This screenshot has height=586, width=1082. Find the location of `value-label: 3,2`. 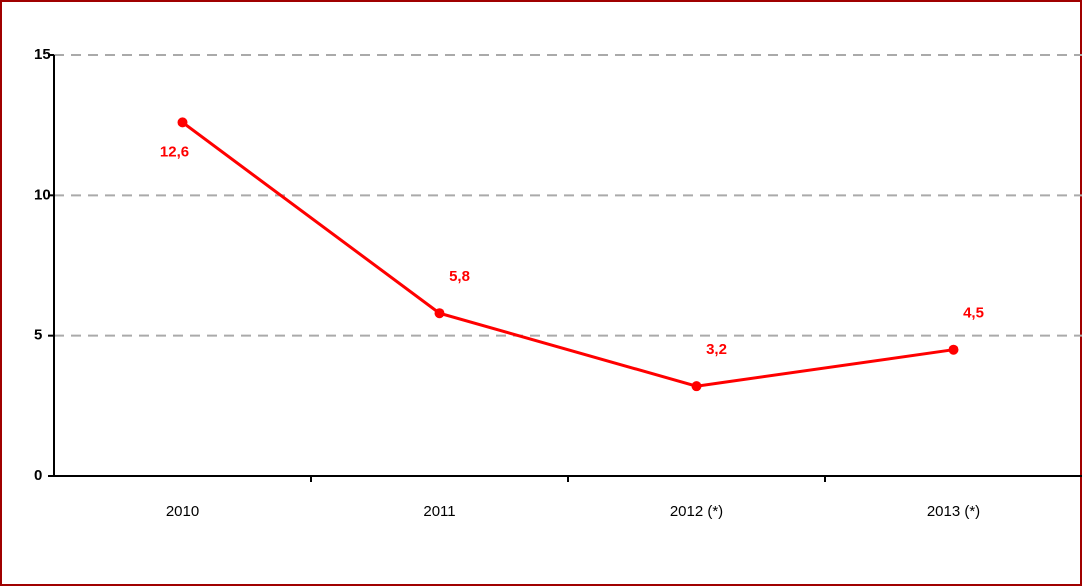

value-label: 3,2 is located at coordinates (716, 349).